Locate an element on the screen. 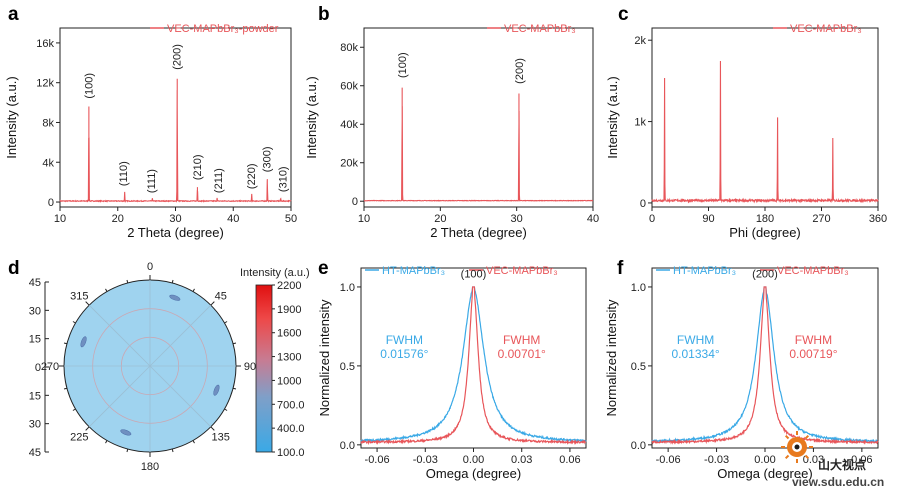 Image resolution: width=900 pixels, height=489 pixels. x-tick-label: -0.03 is located at coordinates (716, 460).